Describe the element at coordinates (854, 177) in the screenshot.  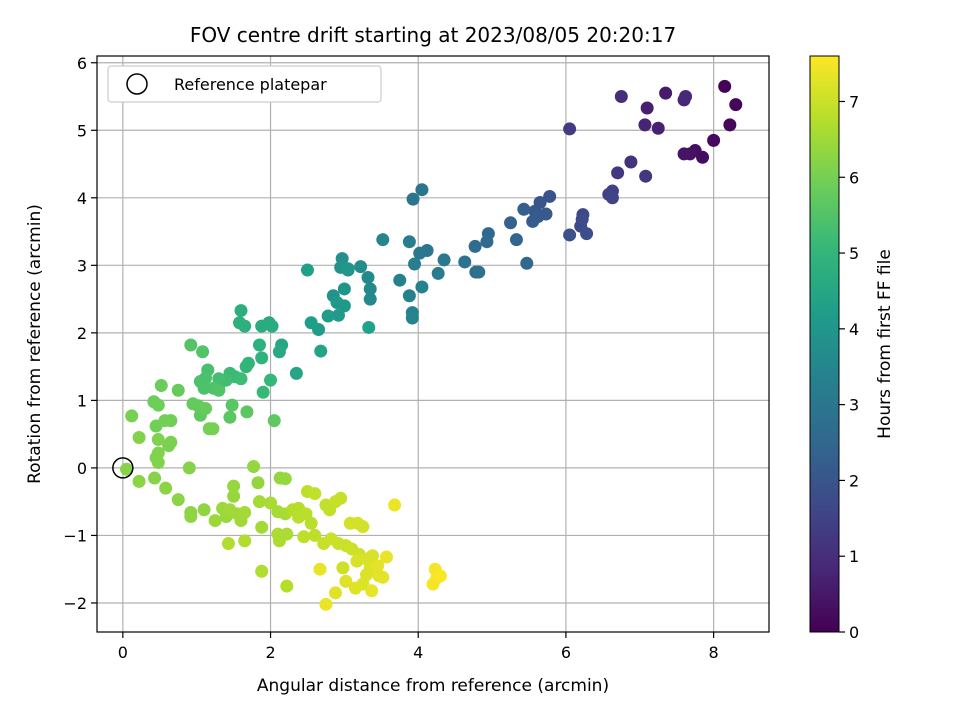
I see `colorbar-tick-label: 6` at that location.